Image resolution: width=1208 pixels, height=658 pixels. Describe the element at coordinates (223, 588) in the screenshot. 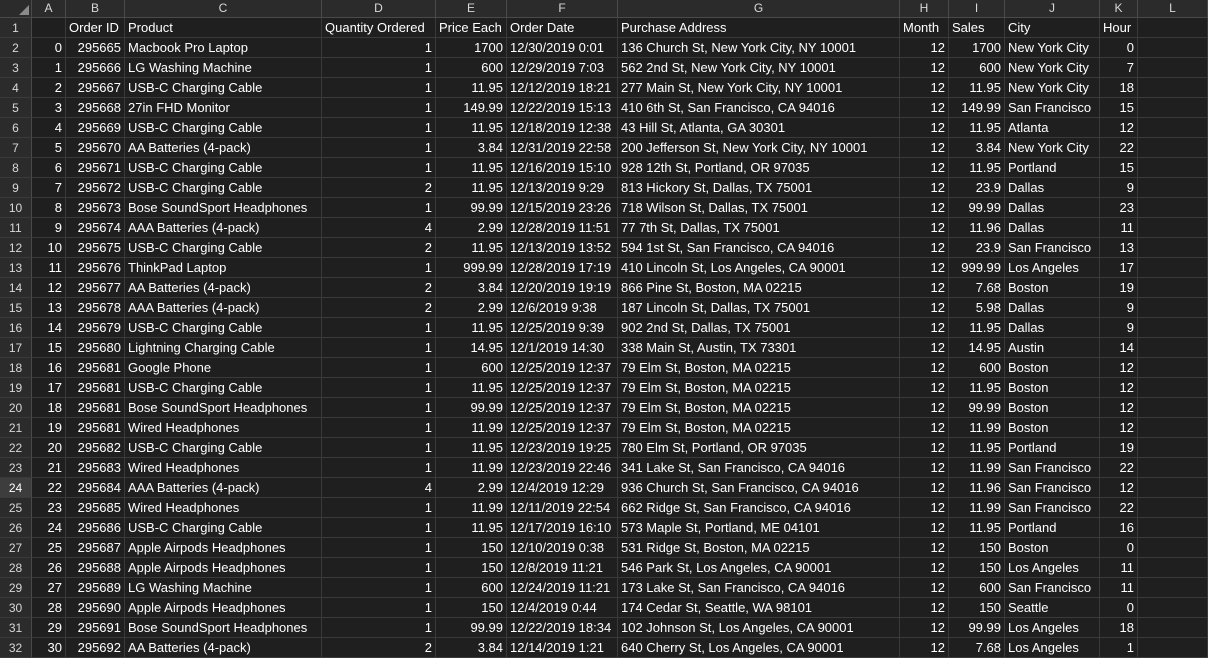

I see `table-cell: LG Washing Machine` at that location.